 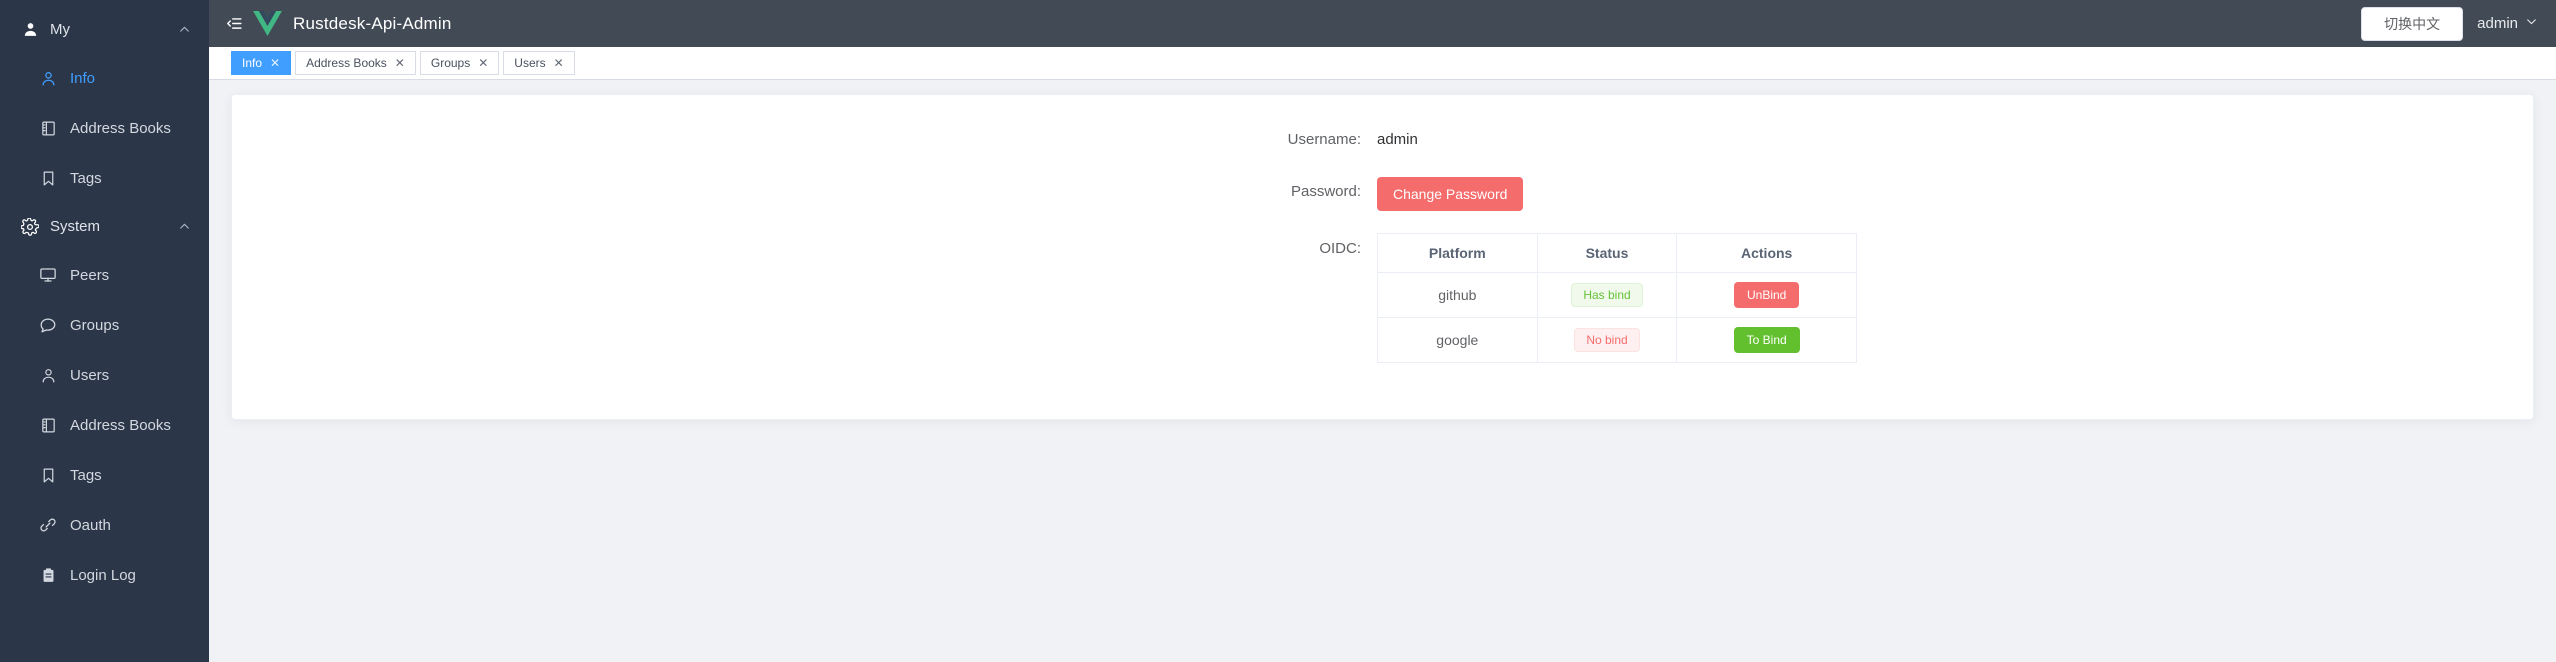 I want to click on password-row: Password: Change Password, so click(x=1382, y=194).